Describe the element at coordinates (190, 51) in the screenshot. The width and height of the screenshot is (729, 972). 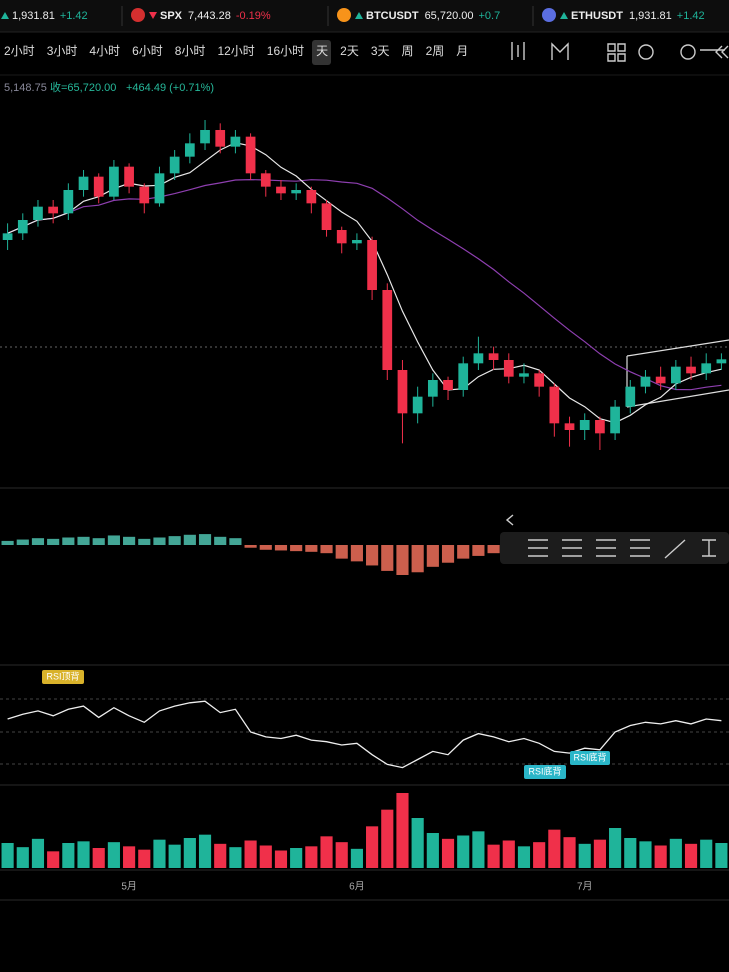
I see `timeframe: 8小时` at that location.